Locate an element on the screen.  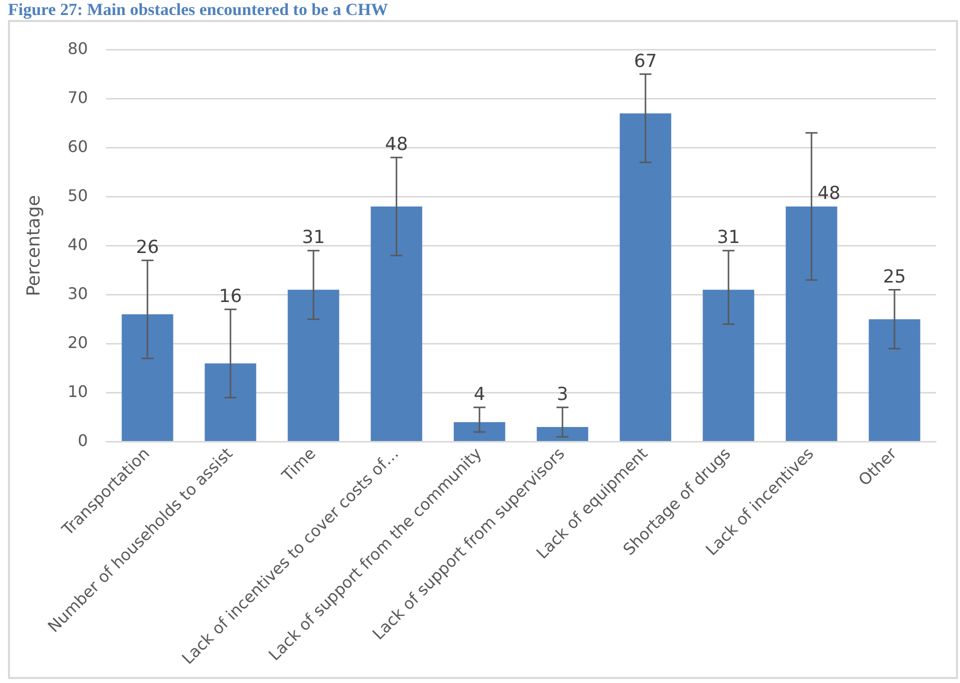
y-tick-label: 50 is located at coordinates (78, 195).